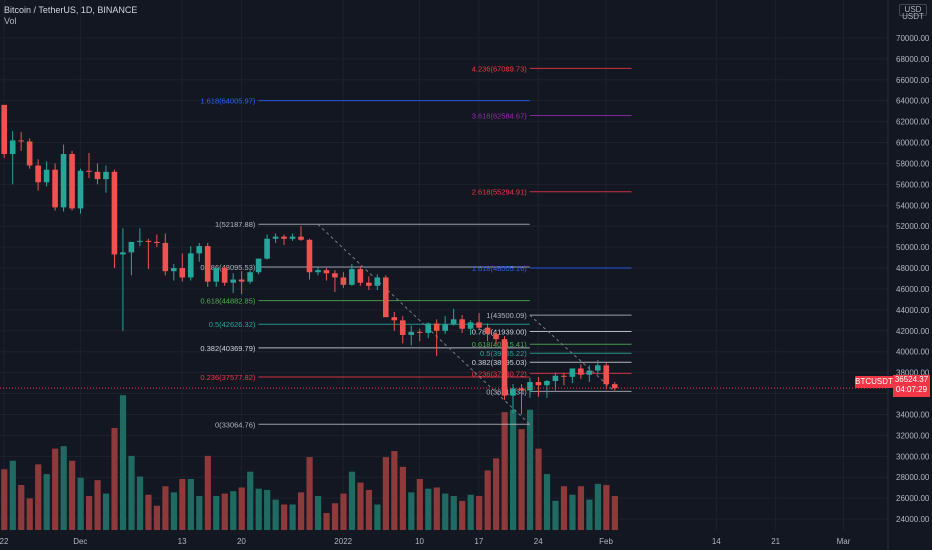  I want to click on y-tick-label: 42000.00, so click(913, 331).